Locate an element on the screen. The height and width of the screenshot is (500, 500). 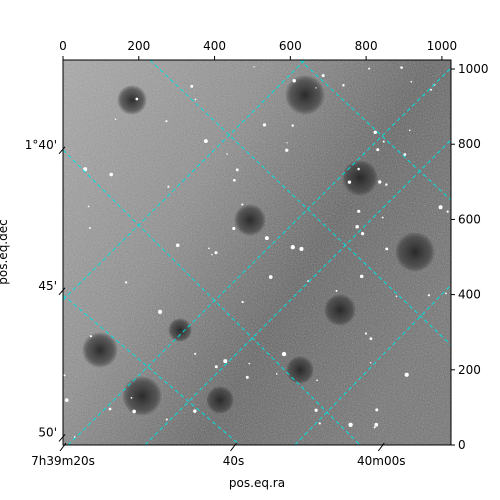
right-tick-label: 0 is located at coordinates (462, 445).